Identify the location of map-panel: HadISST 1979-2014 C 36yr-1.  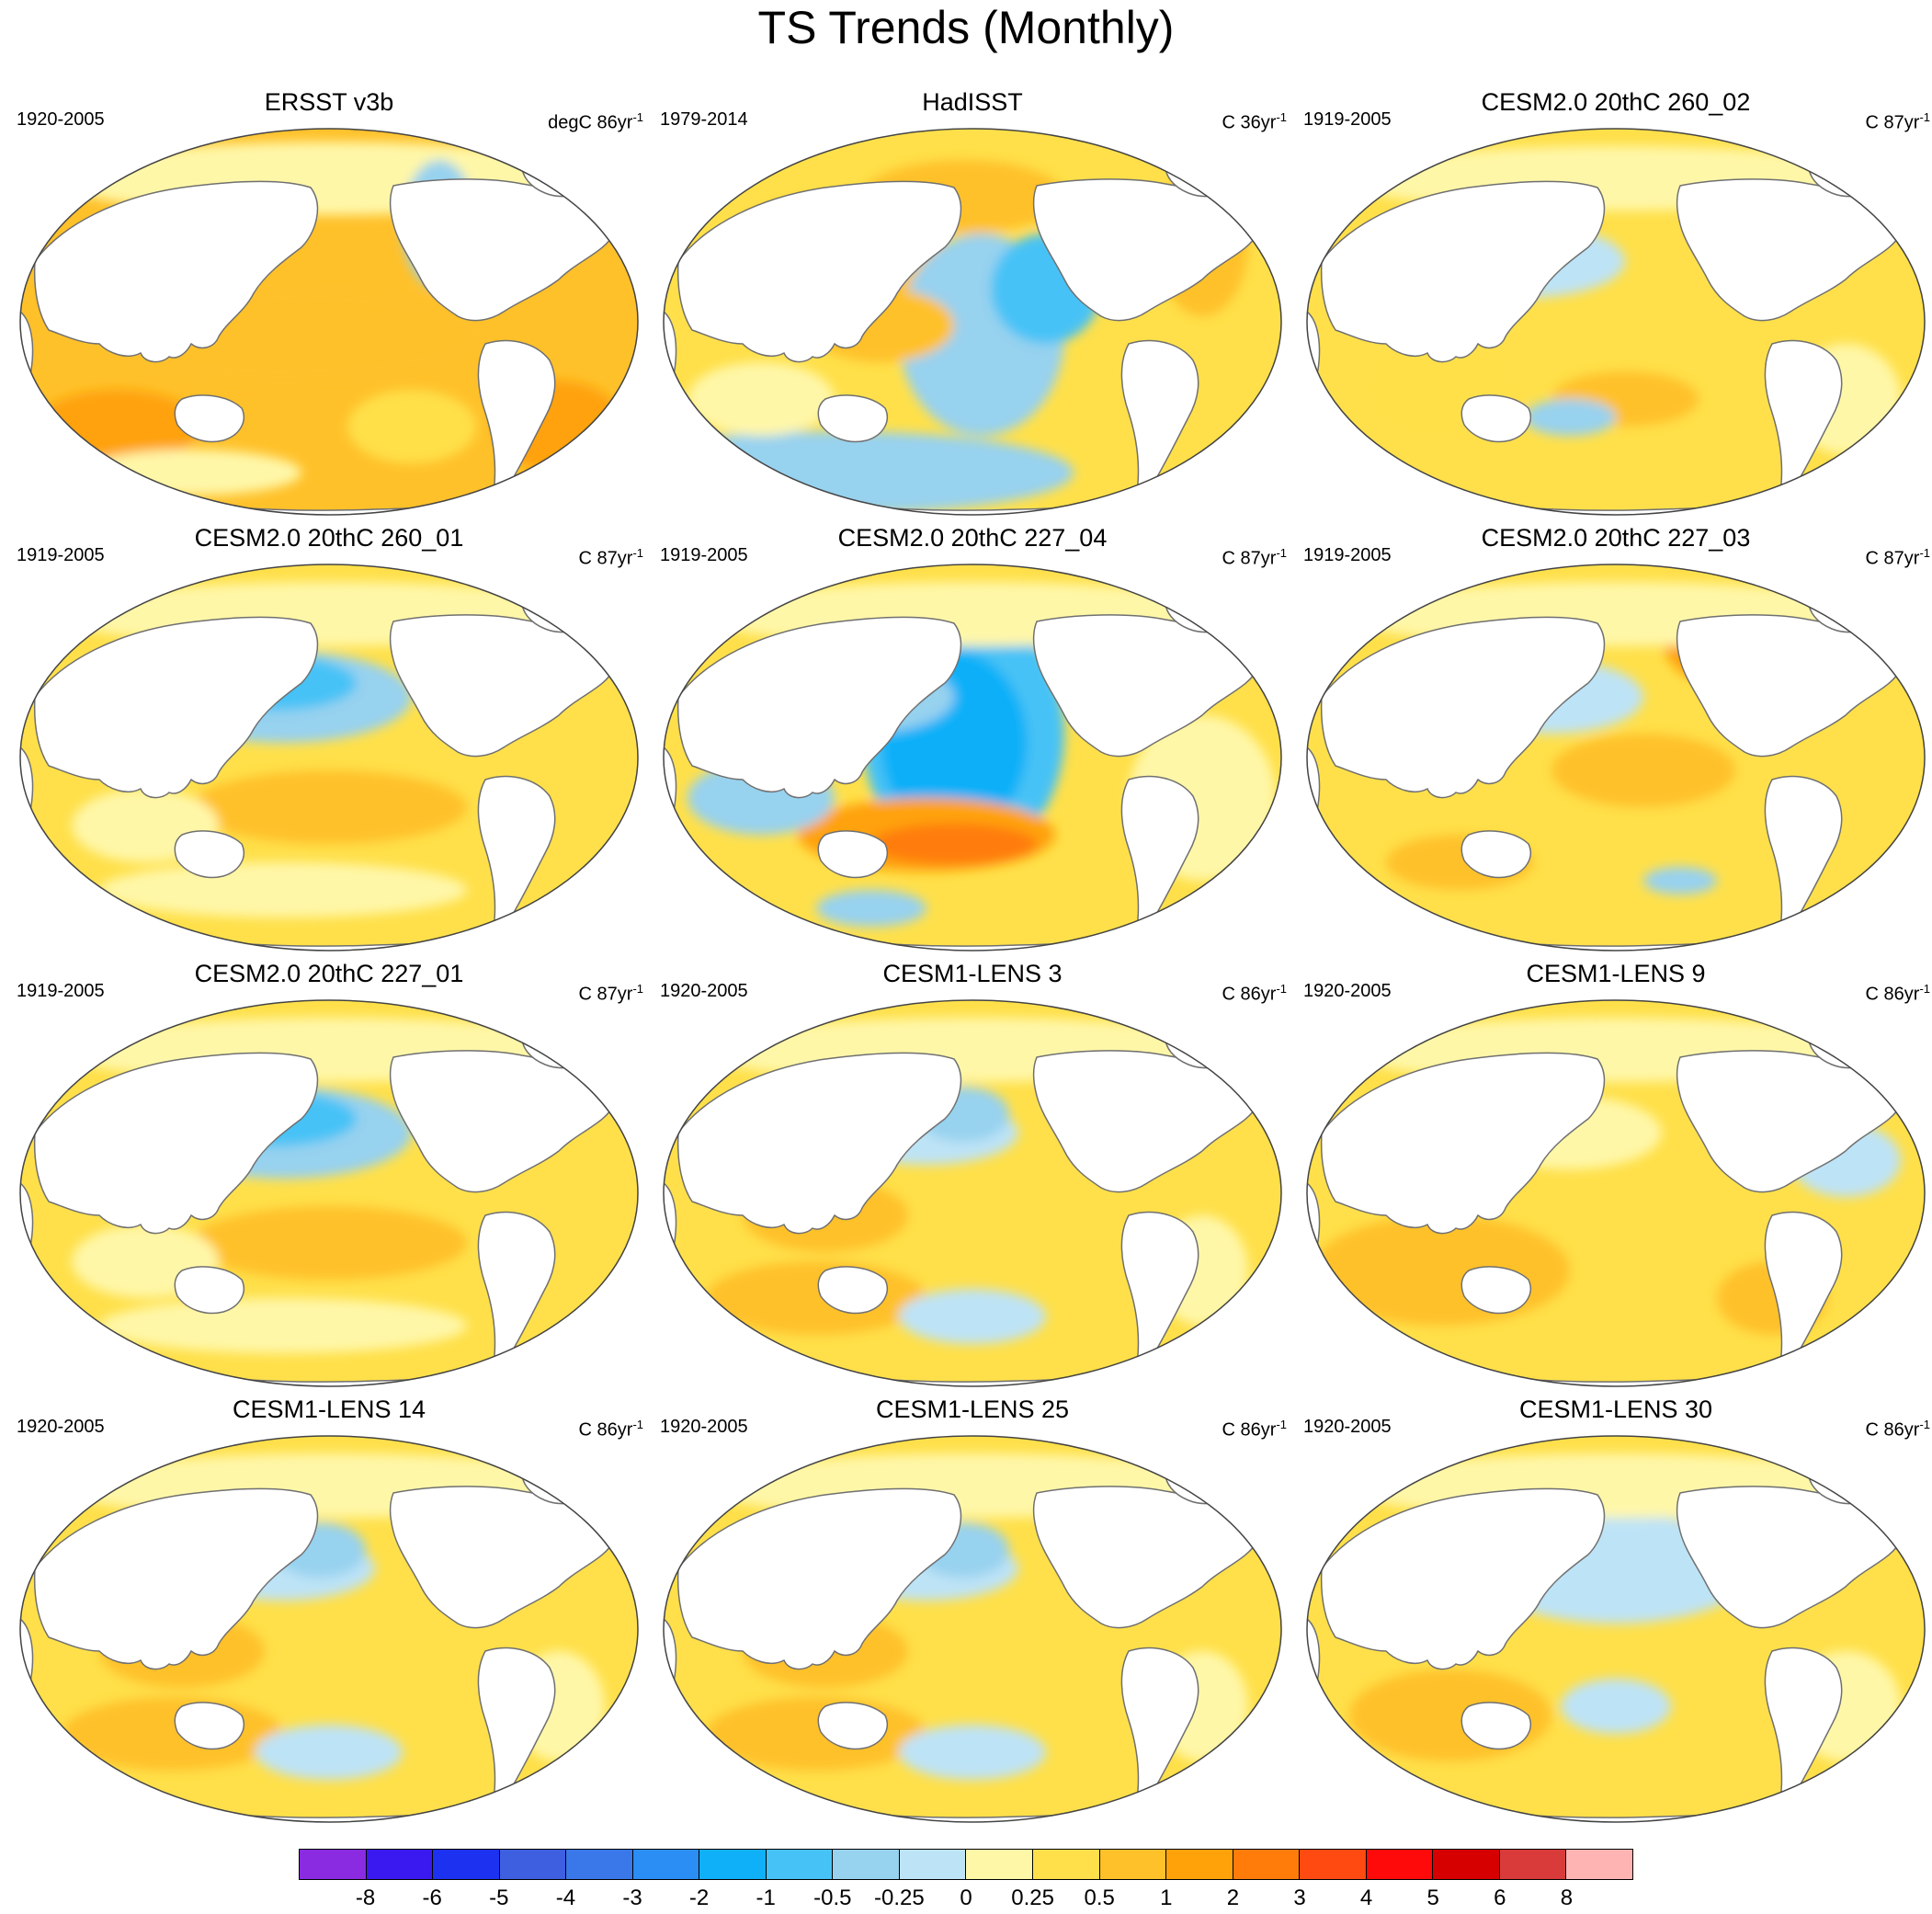
(972, 304).